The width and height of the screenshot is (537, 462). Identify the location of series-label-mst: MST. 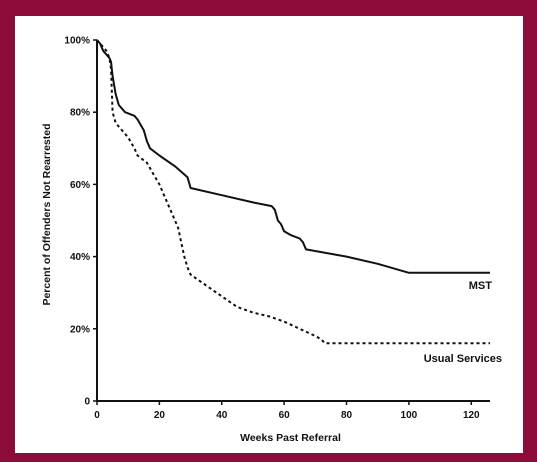
(481, 286).